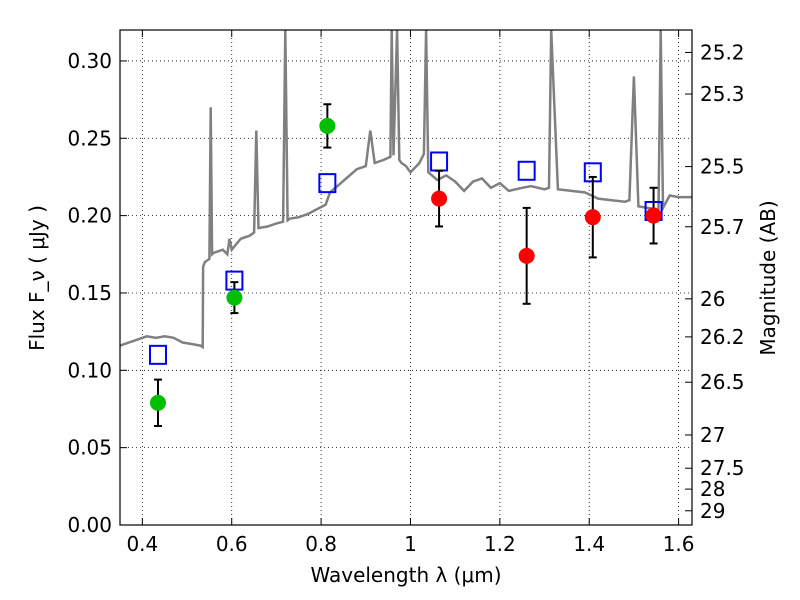 The image size is (800, 600). What do you see at coordinates (679, 544) in the screenshot?
I see `x-tick-label: 1.6` at bounding box center [679, 544].